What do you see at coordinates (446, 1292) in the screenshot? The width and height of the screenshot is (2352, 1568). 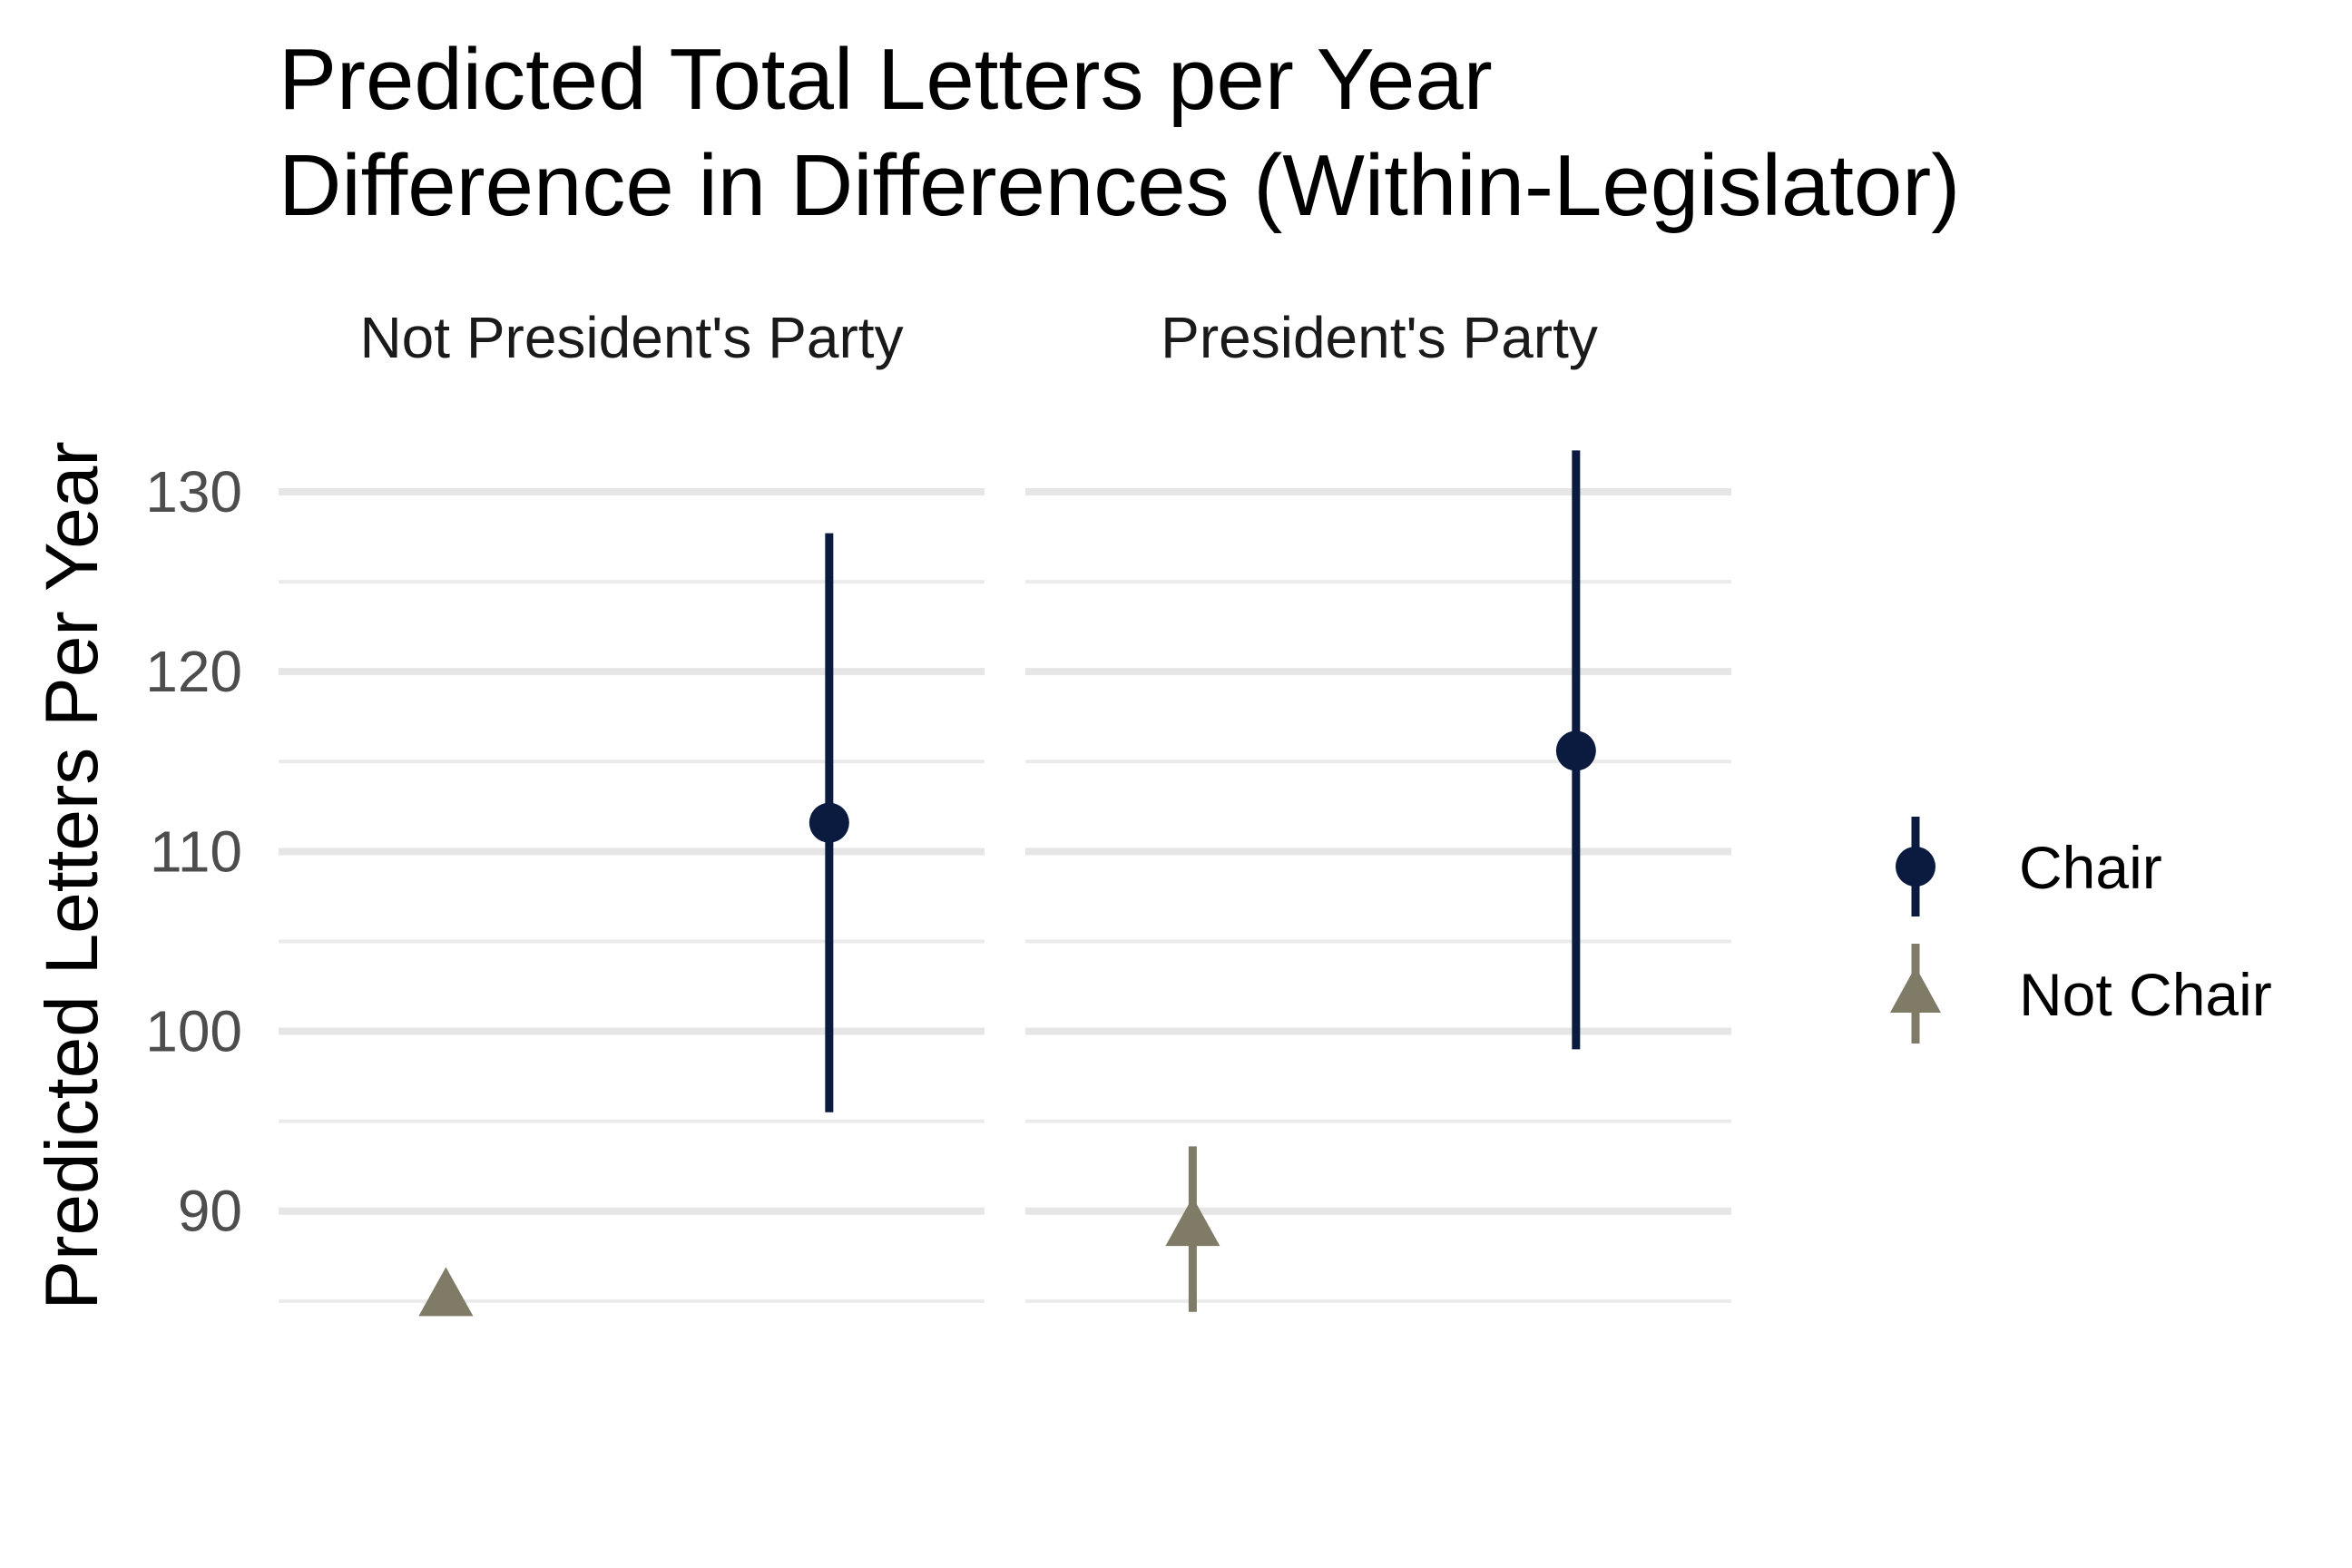 I see `not-chair-not-president-s-party-point` at bounding box center [446, 1292].